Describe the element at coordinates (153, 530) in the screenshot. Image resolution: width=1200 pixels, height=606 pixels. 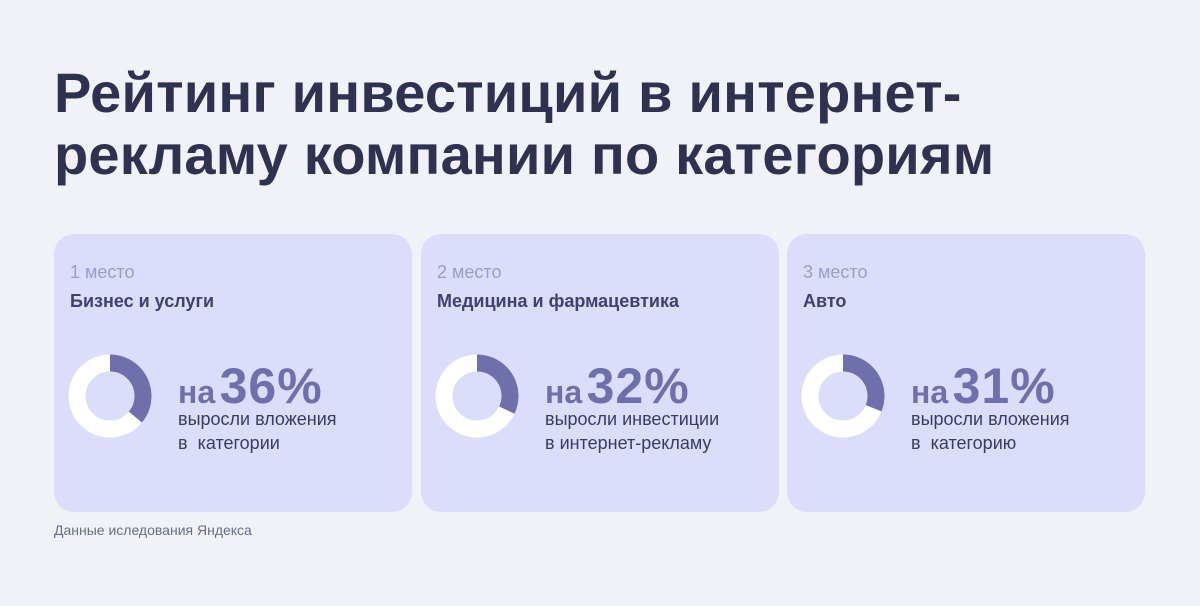
I see `source-note: Данные иследования Яндекса` at that location.